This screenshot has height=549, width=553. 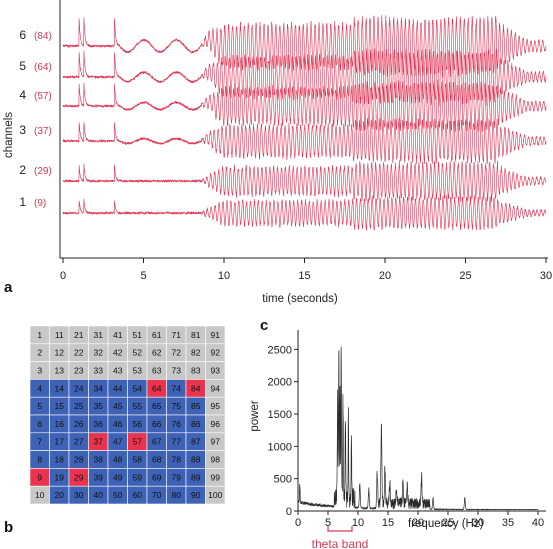 I want to click on electrode-number: 81, so click(x=196, y=335).